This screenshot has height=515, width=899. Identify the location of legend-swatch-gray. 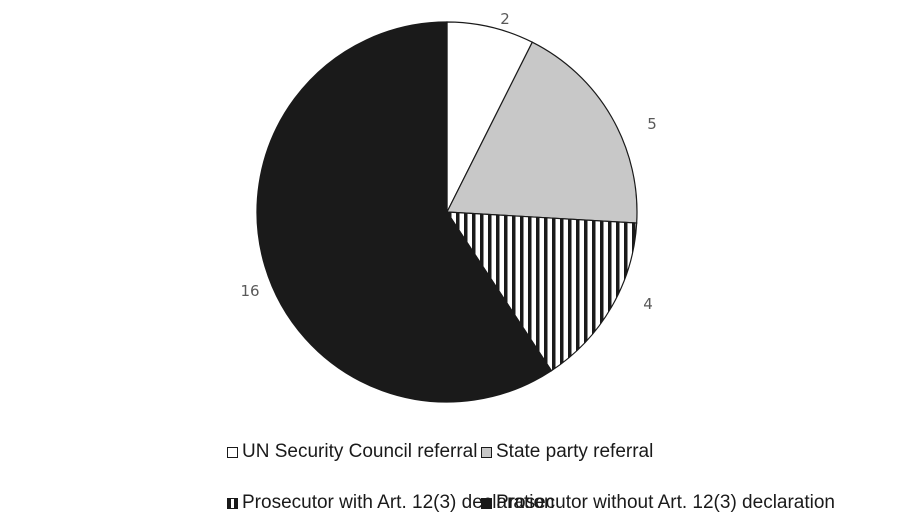
(486, 452).